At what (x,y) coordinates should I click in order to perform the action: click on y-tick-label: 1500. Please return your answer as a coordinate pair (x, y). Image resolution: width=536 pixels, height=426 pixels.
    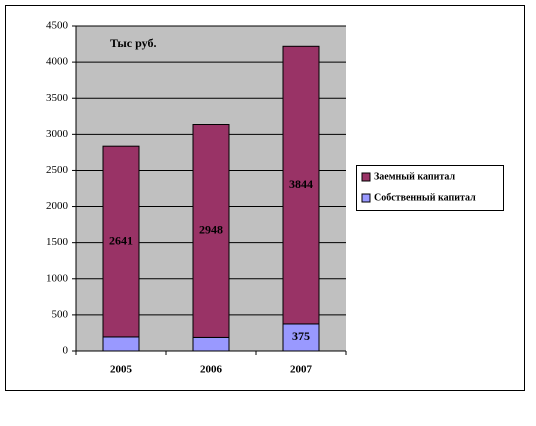
    Looking at the image, I should click on (57, 242).